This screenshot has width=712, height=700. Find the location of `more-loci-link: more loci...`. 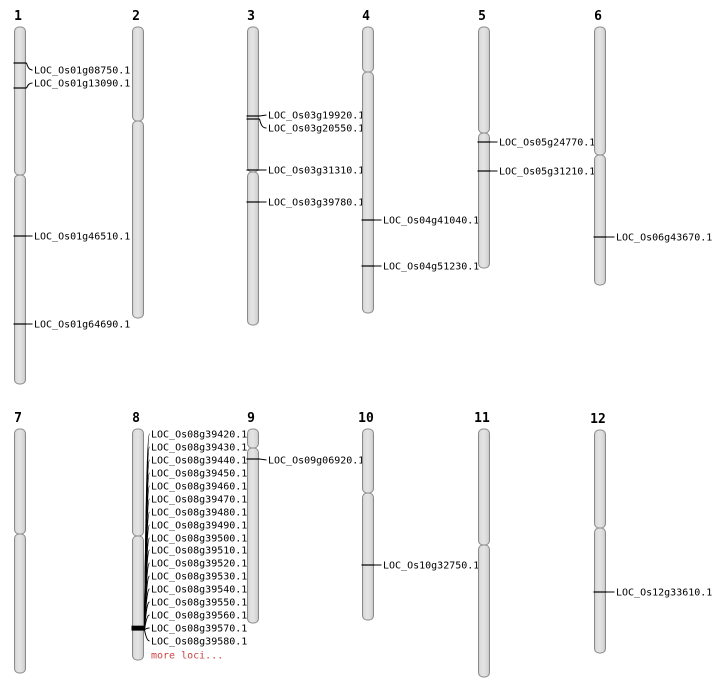

more-loci-link: more loci... is located at coordinates (187, 656).